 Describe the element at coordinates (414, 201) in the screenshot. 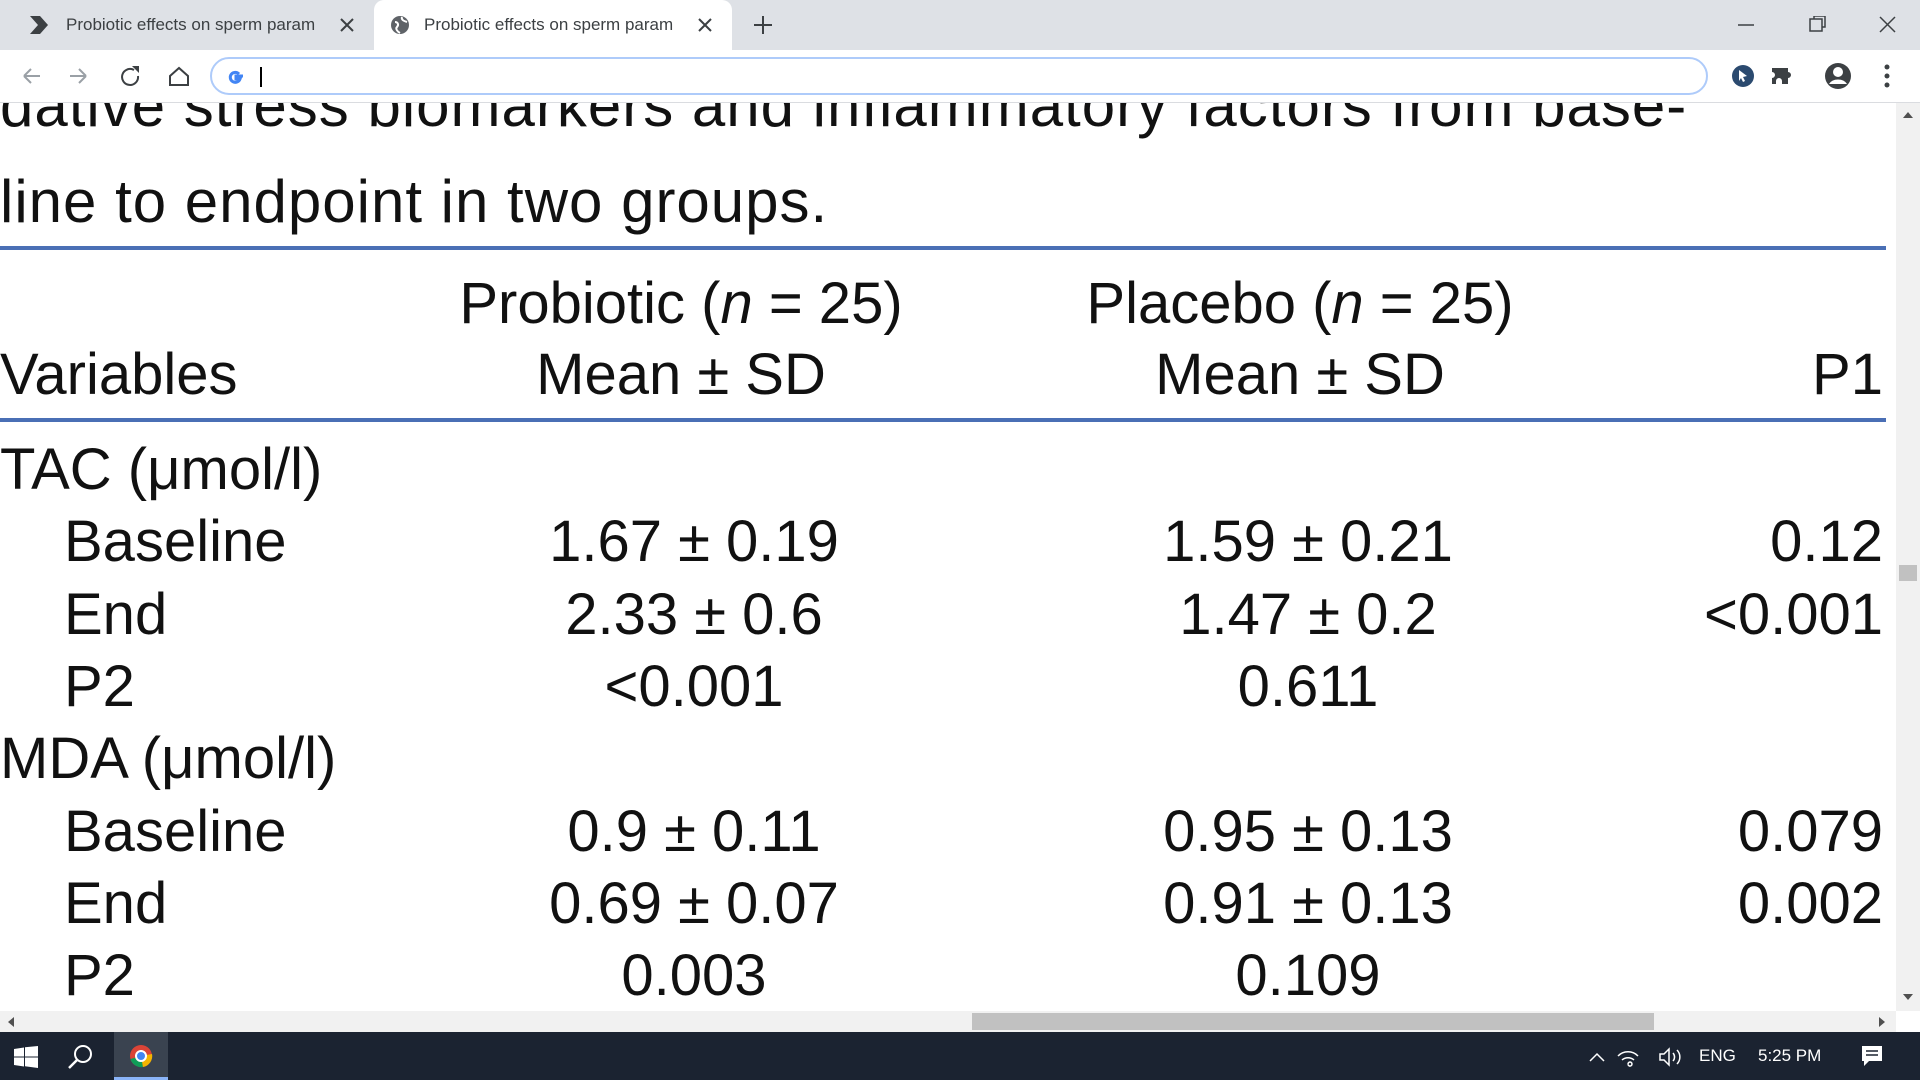

I see `caption-line: line to endpoint in two groups.` at that location.